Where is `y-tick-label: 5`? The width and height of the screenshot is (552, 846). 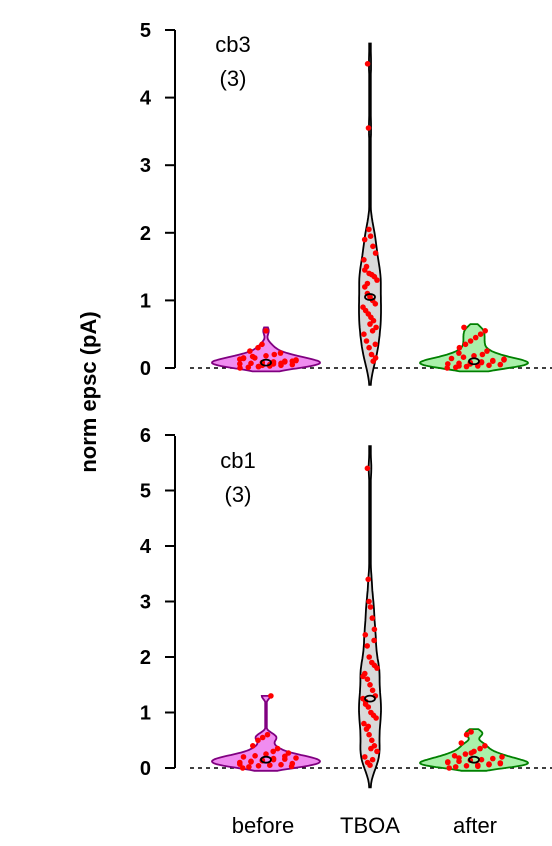 y-tick-label: 5 is located at coordinates (145, 31).